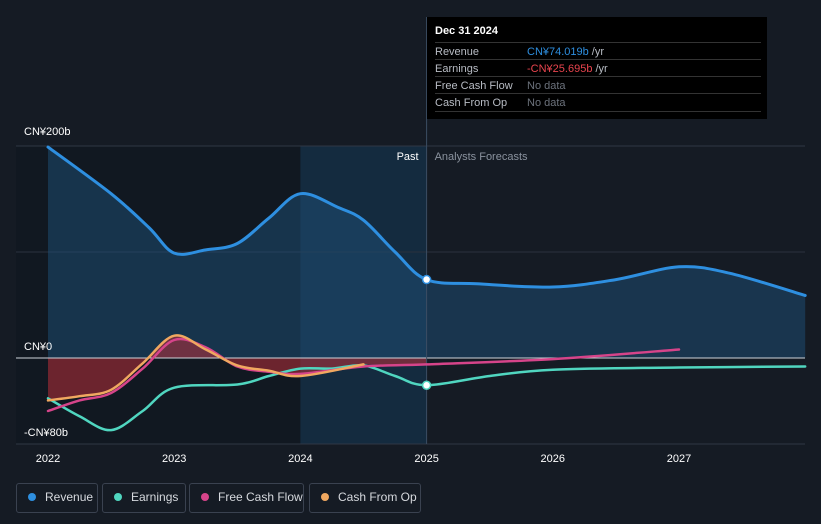 The image size is (821, 524). Describe the element at coordinates (69, 497) in the screenshot. I see `legend-label: Revenue` at that location.